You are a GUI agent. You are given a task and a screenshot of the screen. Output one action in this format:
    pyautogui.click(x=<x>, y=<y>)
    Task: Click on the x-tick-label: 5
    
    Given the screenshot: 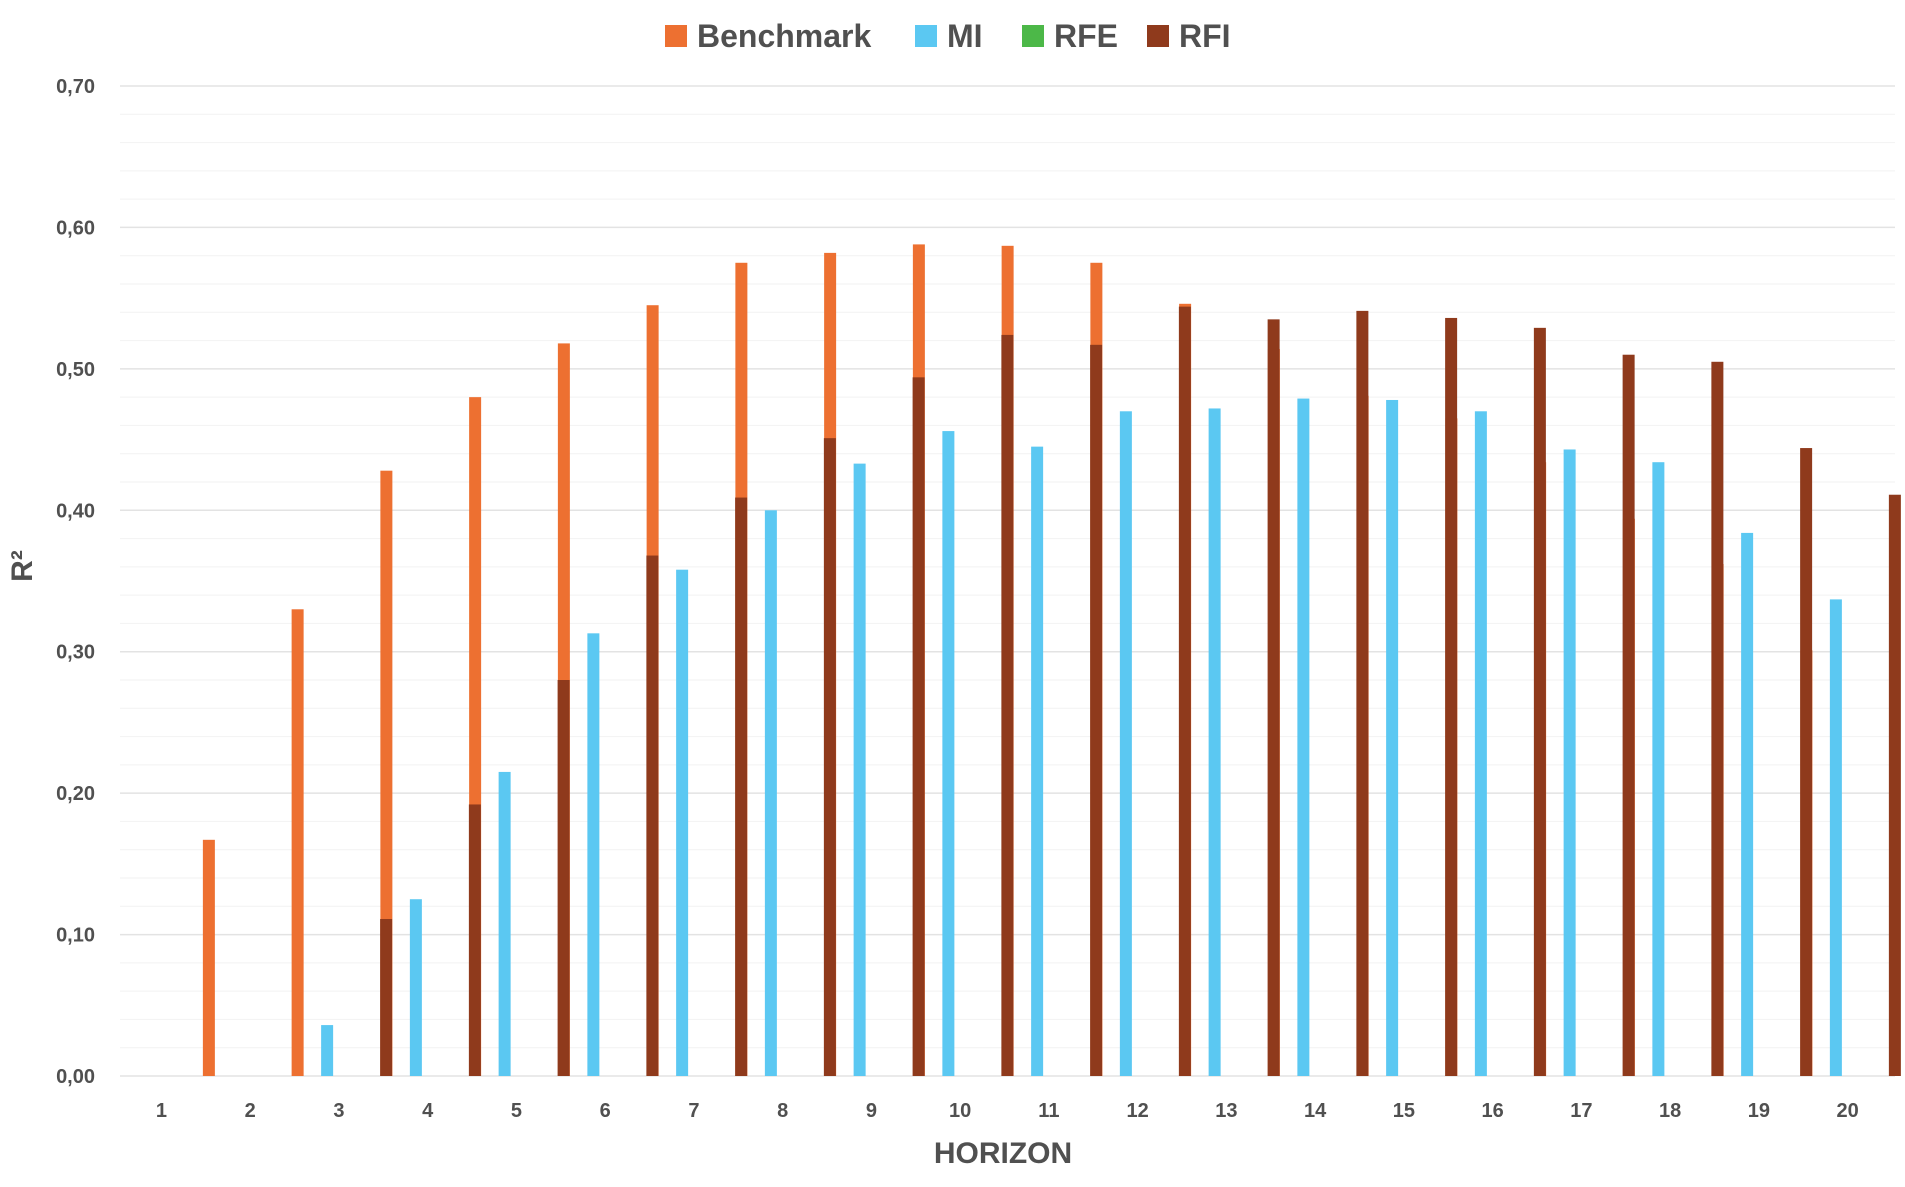 What is the action you would take?
    pyautogui.click(x=516, y=1111)
    